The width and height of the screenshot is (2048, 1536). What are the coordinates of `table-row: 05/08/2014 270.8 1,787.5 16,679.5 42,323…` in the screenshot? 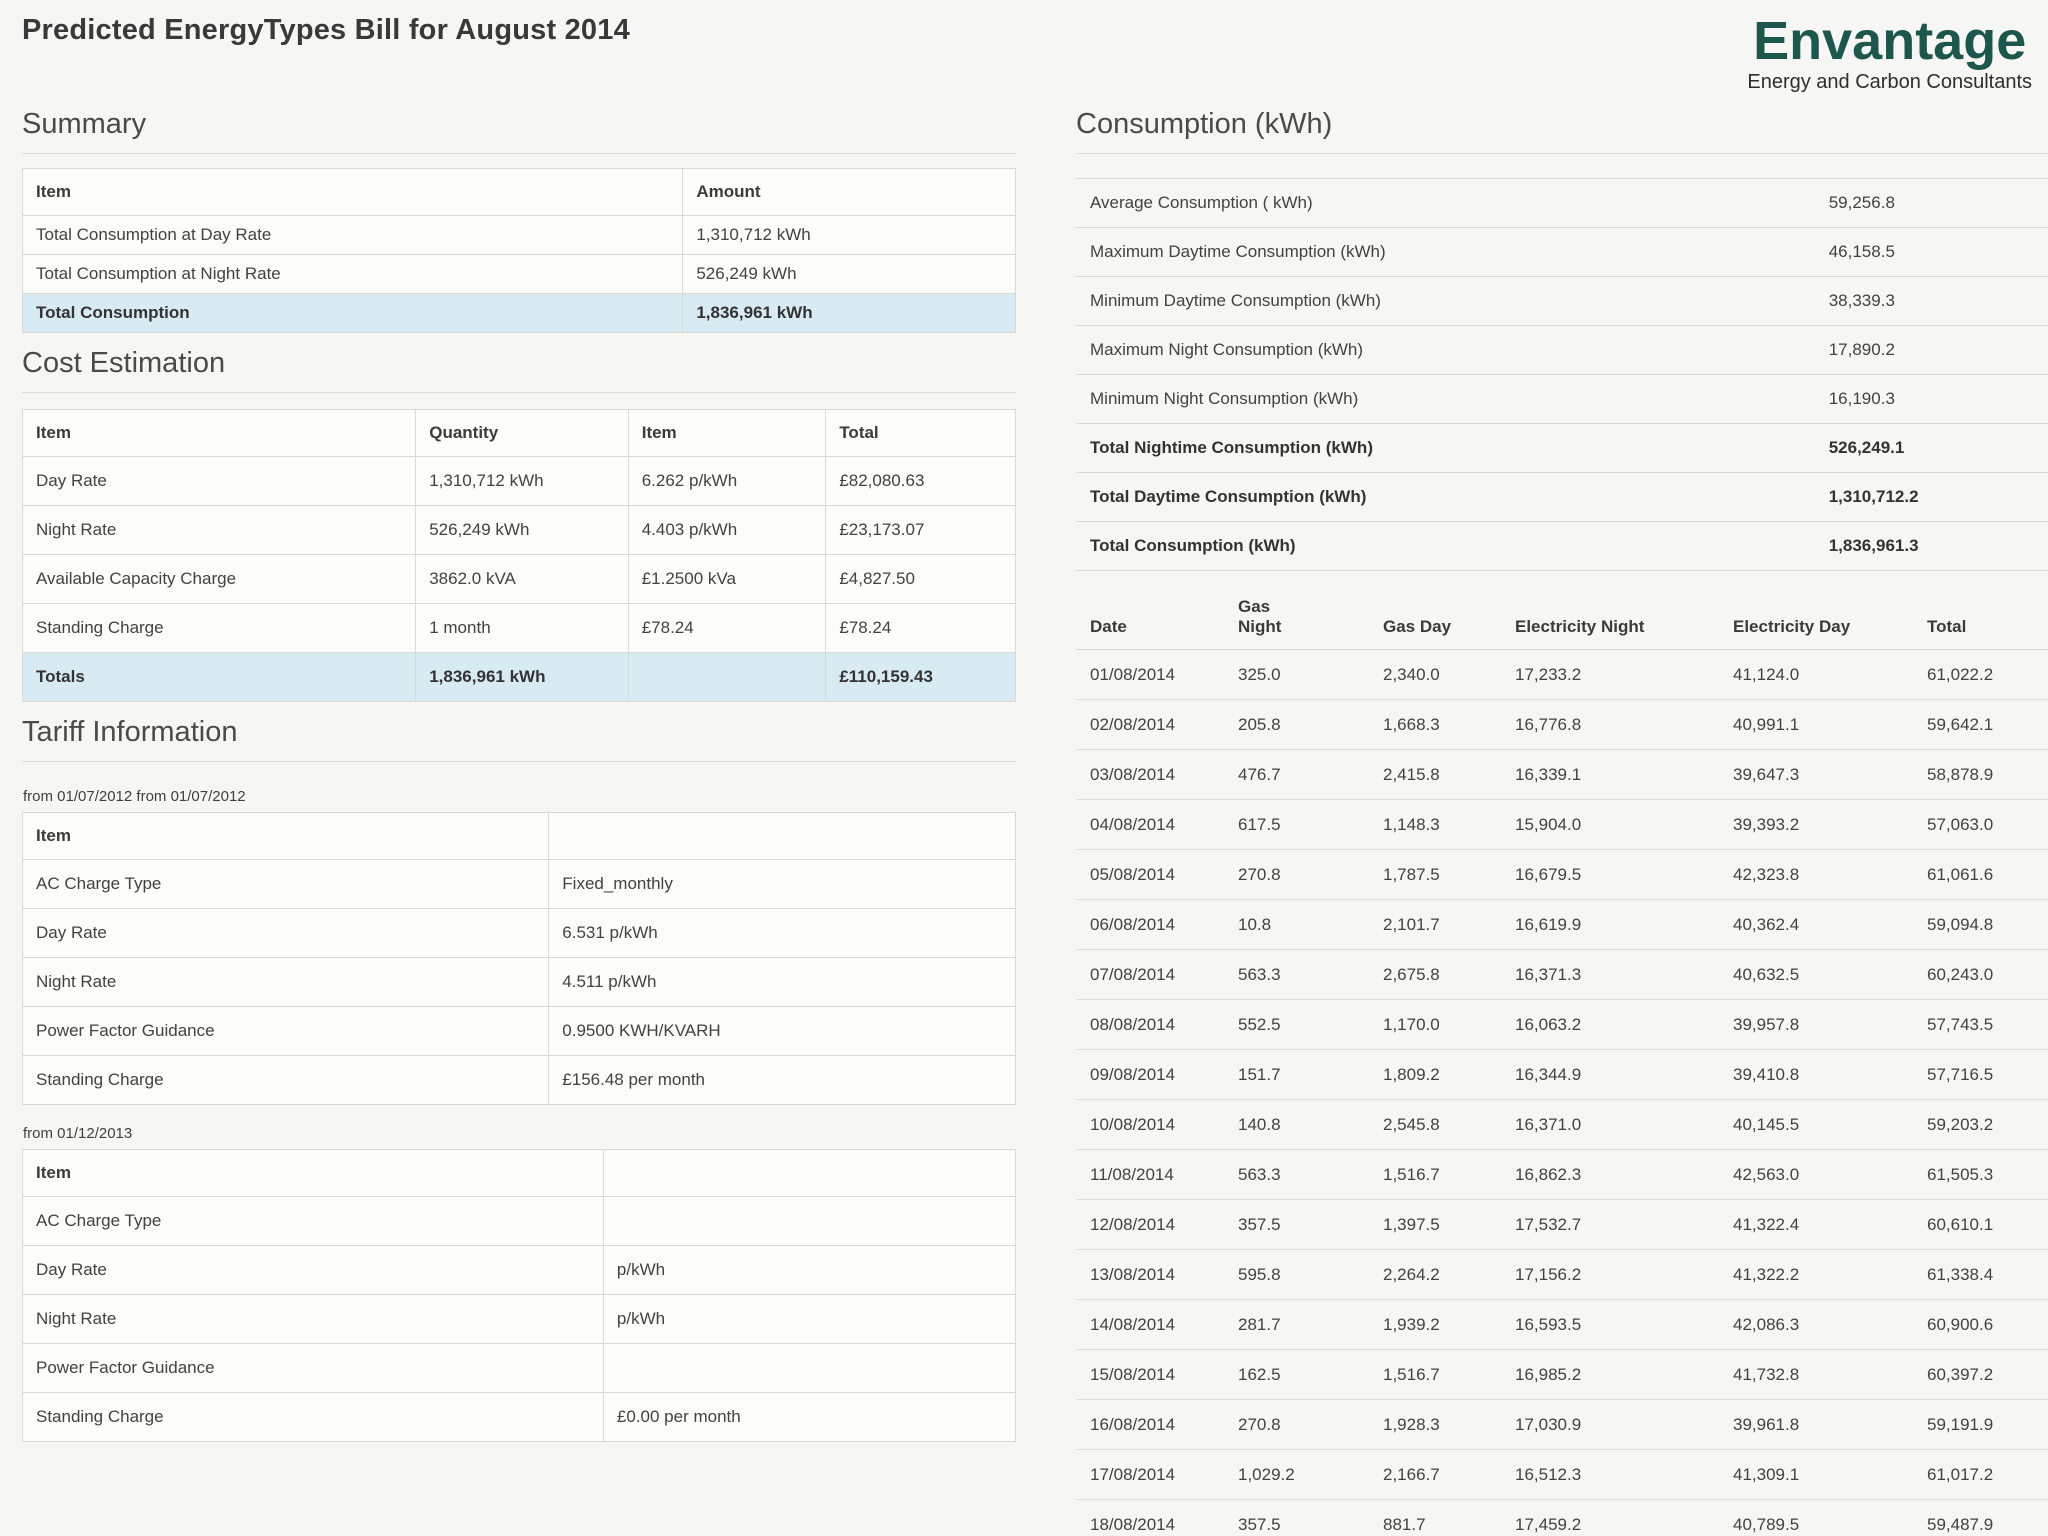 It's located at (1562, 875).